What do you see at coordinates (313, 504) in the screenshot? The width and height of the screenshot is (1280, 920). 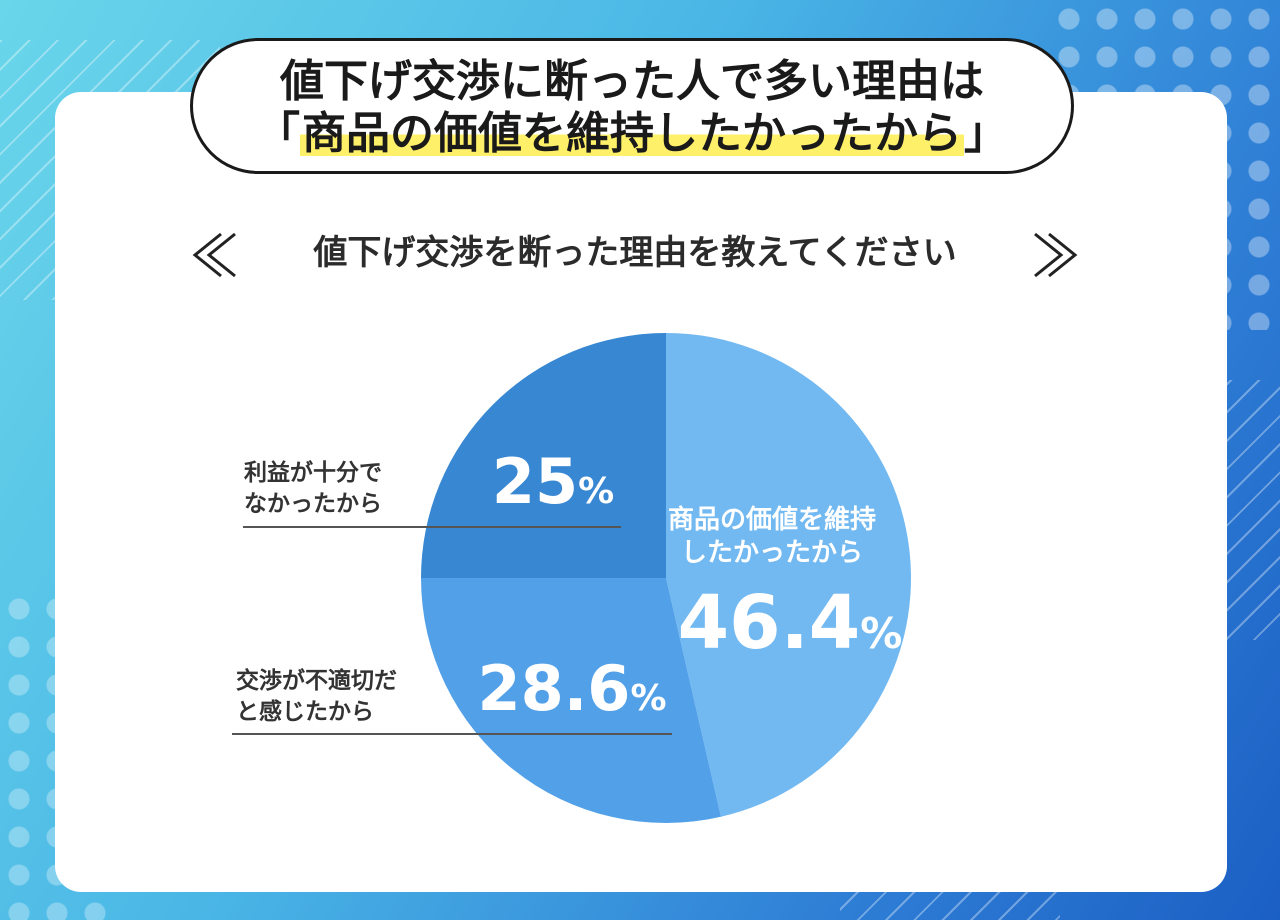 I see `label-line: なかったから` at bounding box center [313, 504].